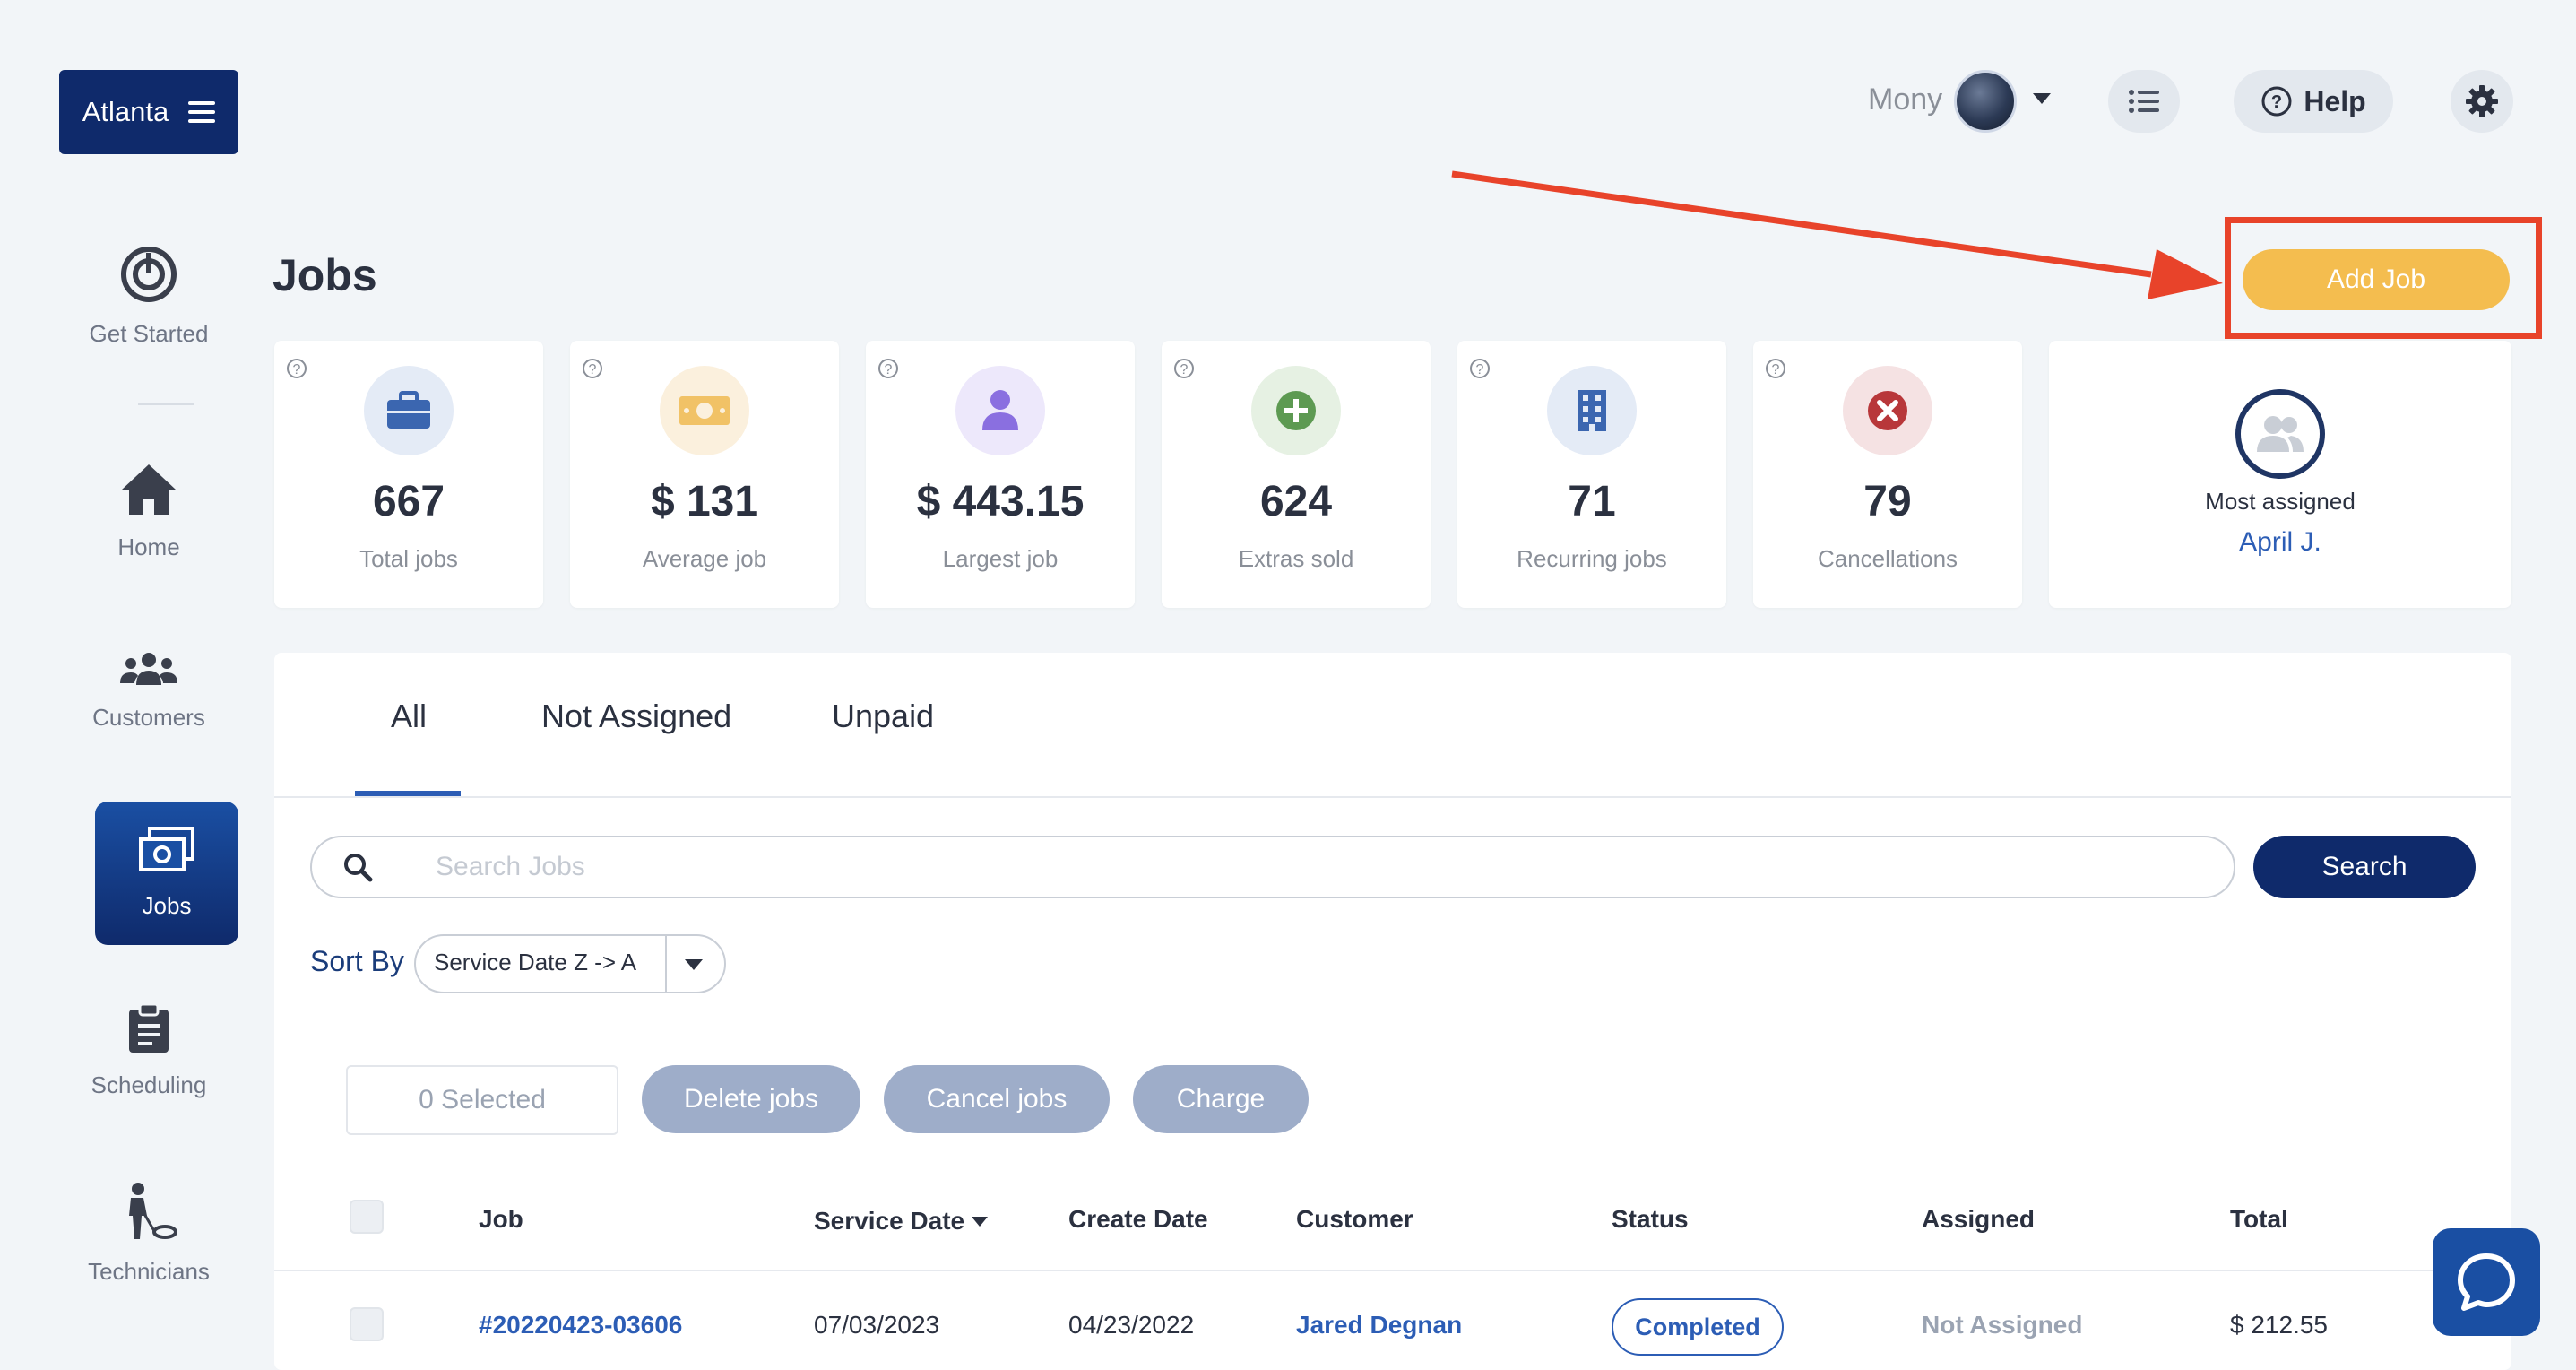  I want to click on sidebar-item-label: Customers, so click(148, 717).